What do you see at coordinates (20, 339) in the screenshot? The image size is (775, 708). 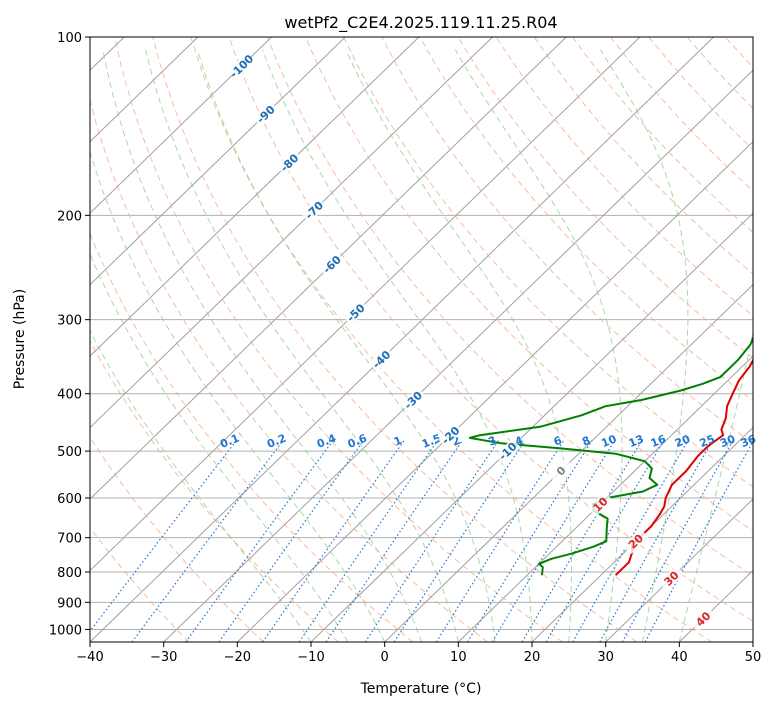 I see `y-axis-title: Pressure (hPa)` at bounding box center [20, 339].